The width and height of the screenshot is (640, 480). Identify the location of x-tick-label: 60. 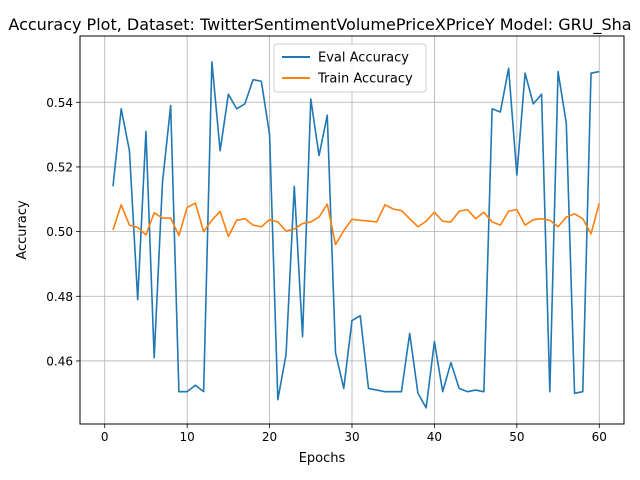
(599, 437).